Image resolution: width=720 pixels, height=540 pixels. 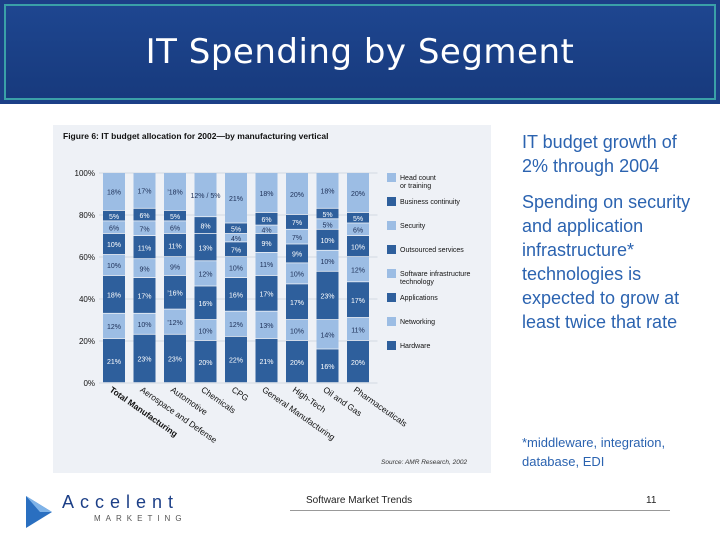 I want to click on legend-label: Security, so click(x=413, y=226).